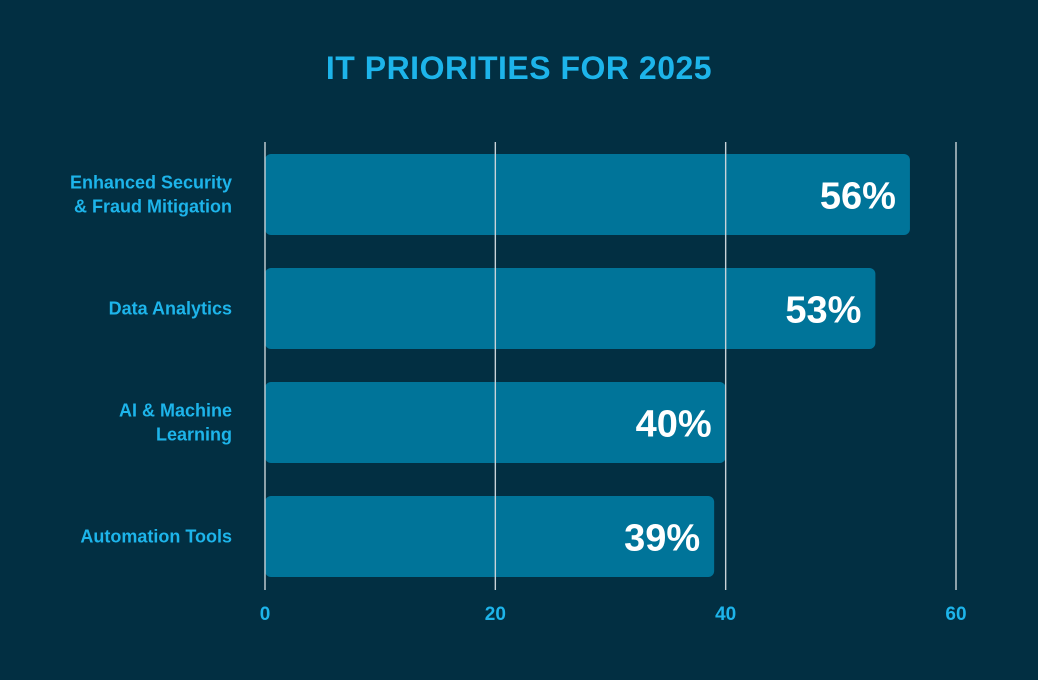 This screenshot has height=680, width=1038. I want to click on data-label-2: 40%, so click(674, 425).